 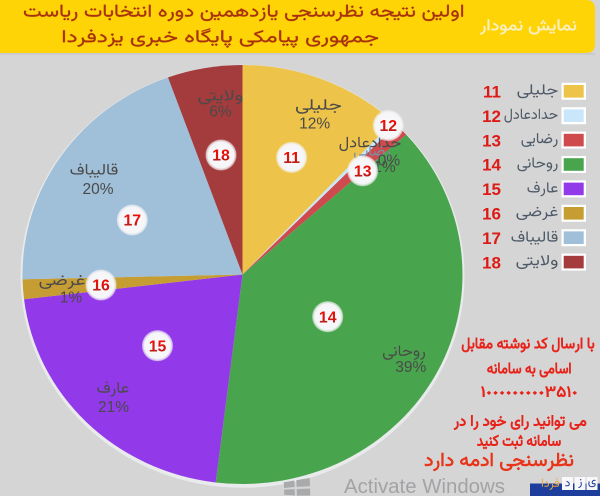 I want to click on svg-text: 12%, so click(x=314, y=124).